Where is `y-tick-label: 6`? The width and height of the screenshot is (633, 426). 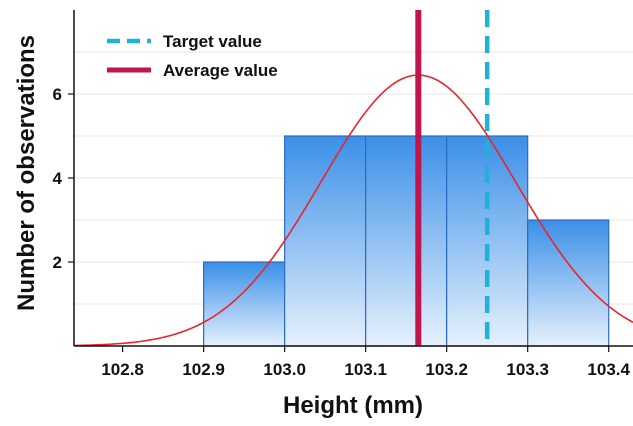 y-tick-label: 6 is located at coordinates (57, 94).